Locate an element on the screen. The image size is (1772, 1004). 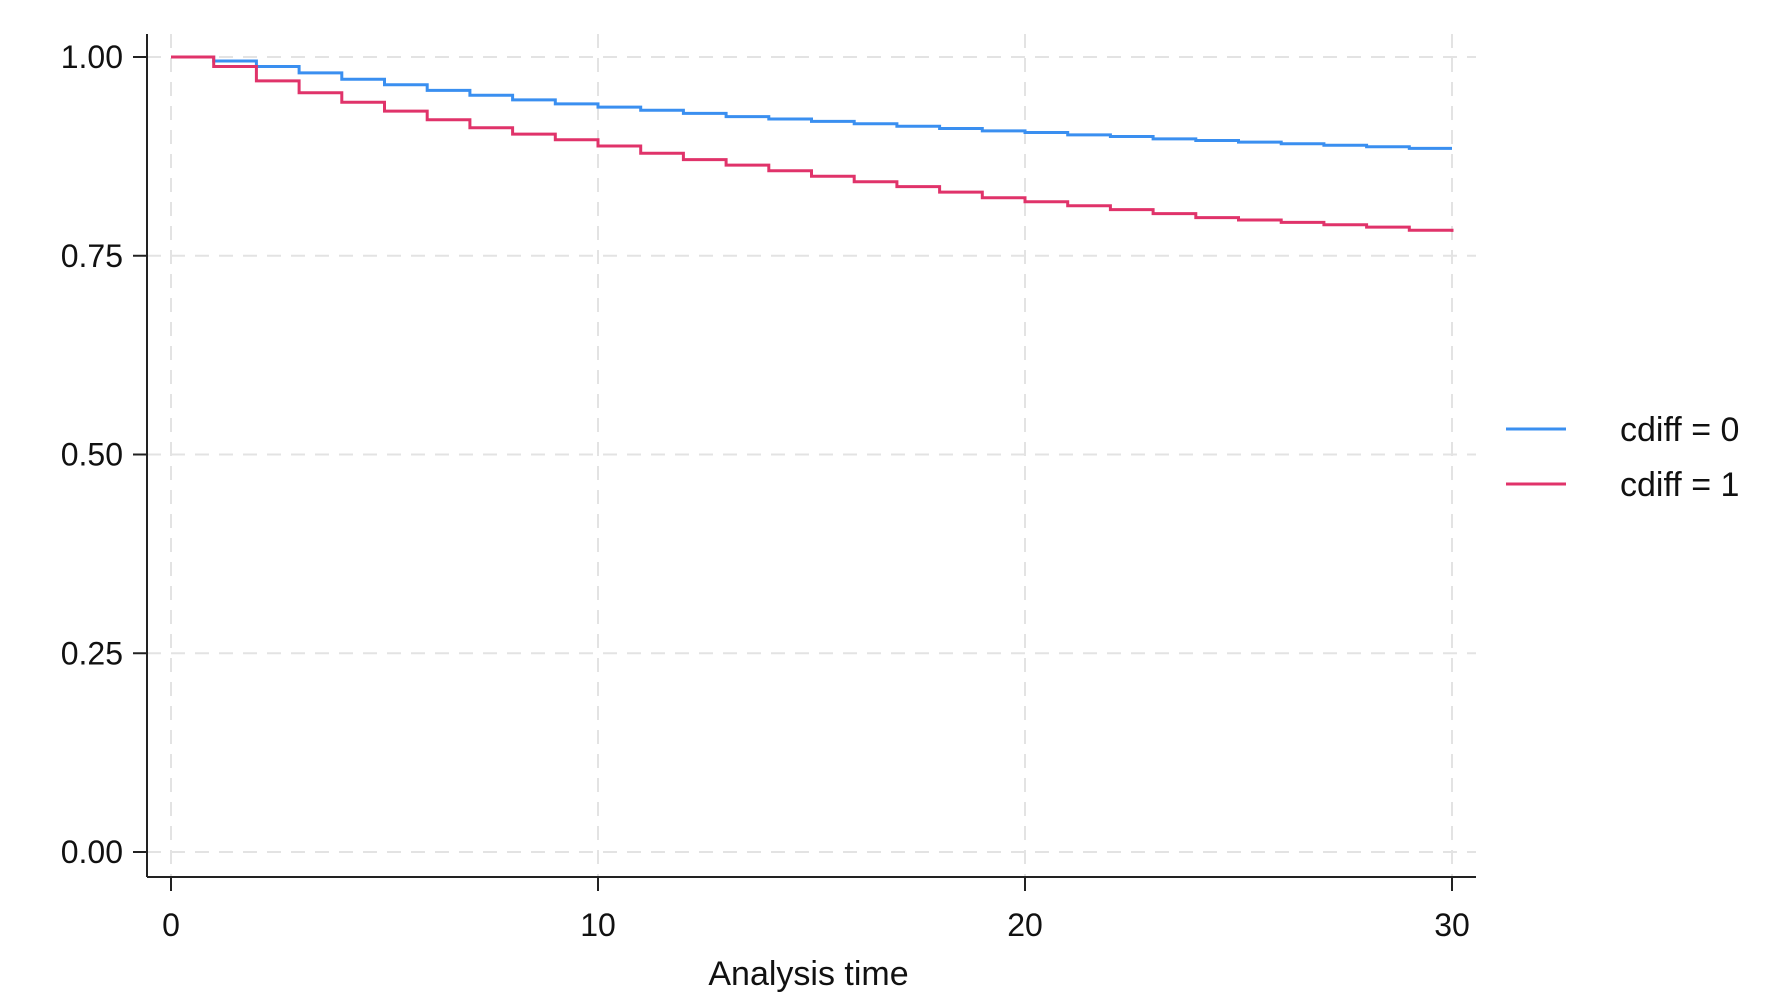
y-tick-label: 0.25 is located at coordinates (92, 653).